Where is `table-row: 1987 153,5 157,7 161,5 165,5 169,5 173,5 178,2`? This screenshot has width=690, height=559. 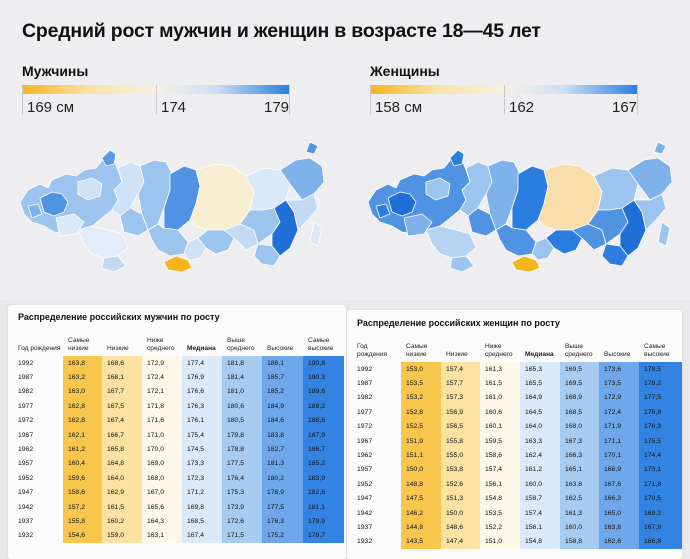 table-row: 1987 153,5 157,7 161,5 165,5 169,5 173,5 178,2 is located at coordinates (519, 383).